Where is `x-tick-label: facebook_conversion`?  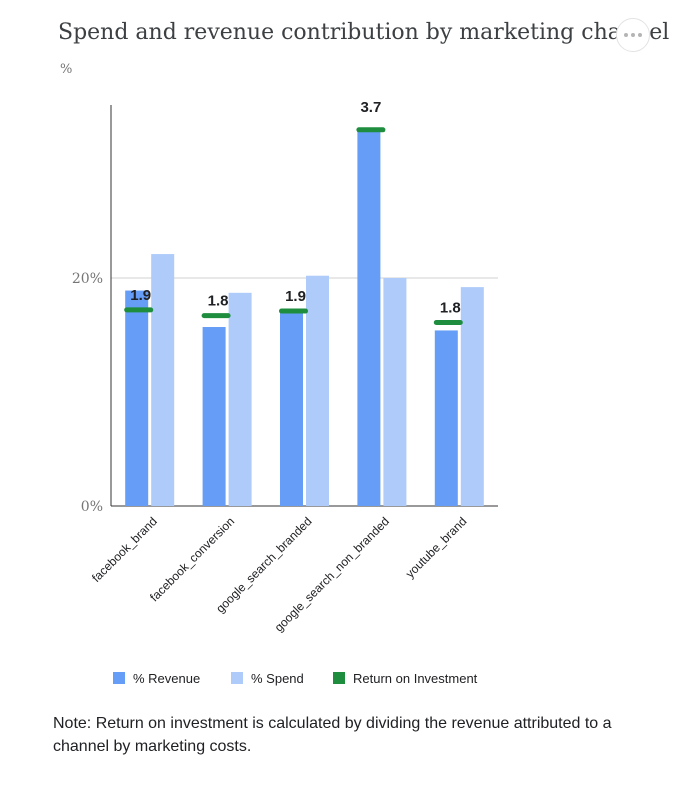
x-tick-label: facebook_conversion is located at coordinates (192, 559).